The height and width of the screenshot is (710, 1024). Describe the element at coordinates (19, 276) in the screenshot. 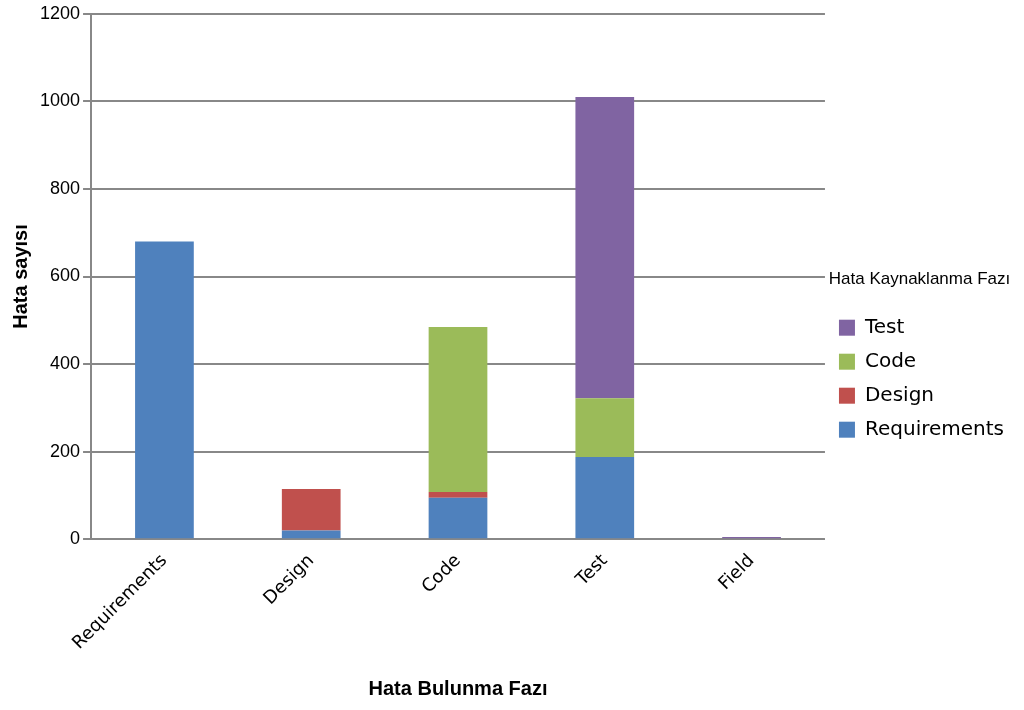

I see `y-axis-title: Hata sayısı` at that location.